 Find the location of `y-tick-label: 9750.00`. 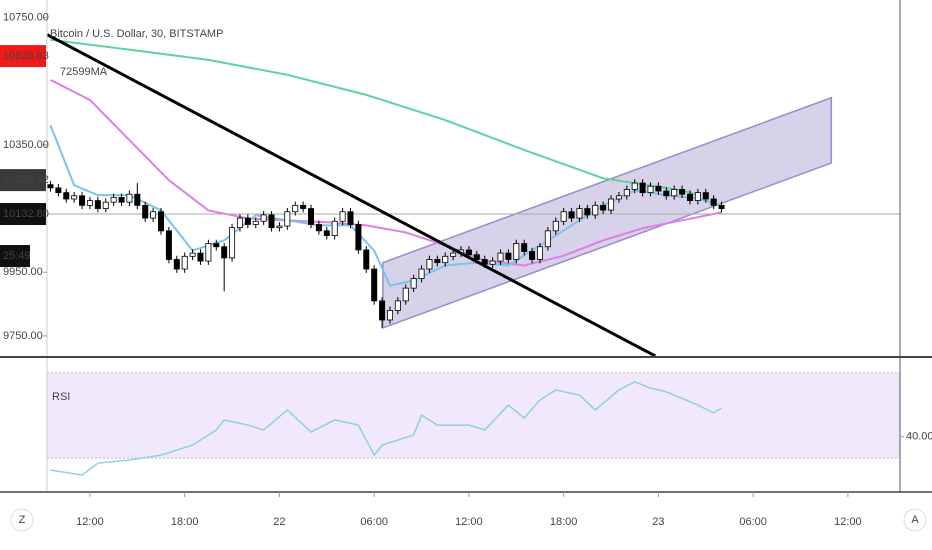

y-tick-label: 9750.00 is located at coordinates (23, 336).